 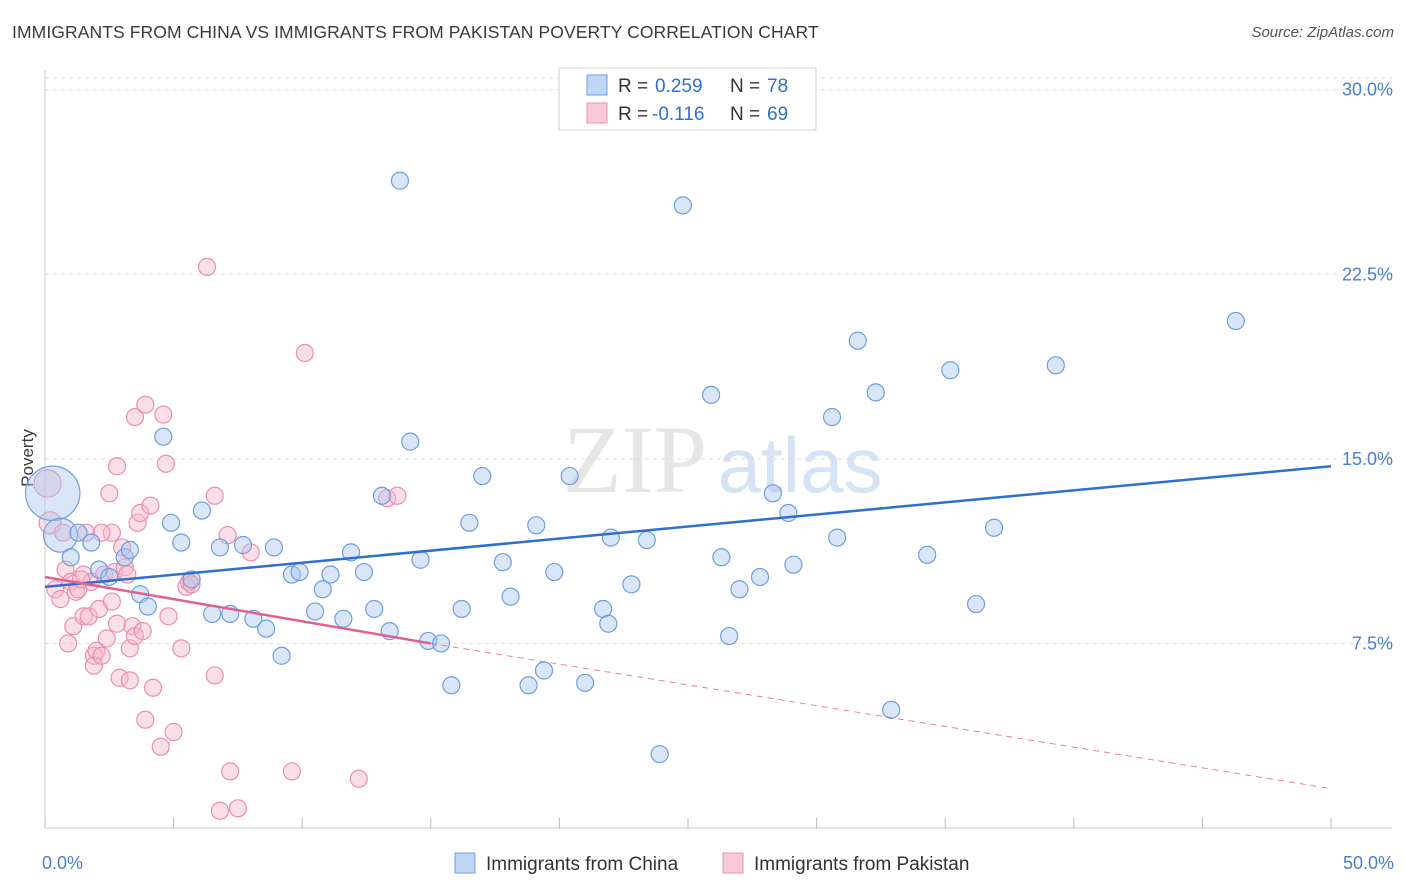 I want to click on stats-r-value-pakistan: -0.116, so click(x=678, y=114).